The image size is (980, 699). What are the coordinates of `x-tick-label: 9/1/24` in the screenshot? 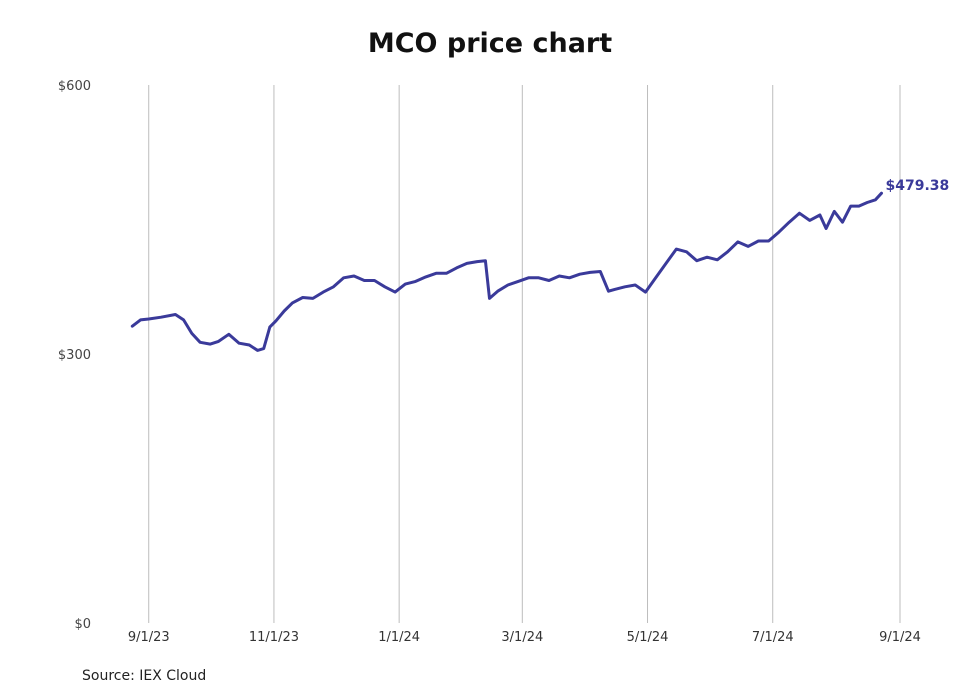 It's located at (900, 637).